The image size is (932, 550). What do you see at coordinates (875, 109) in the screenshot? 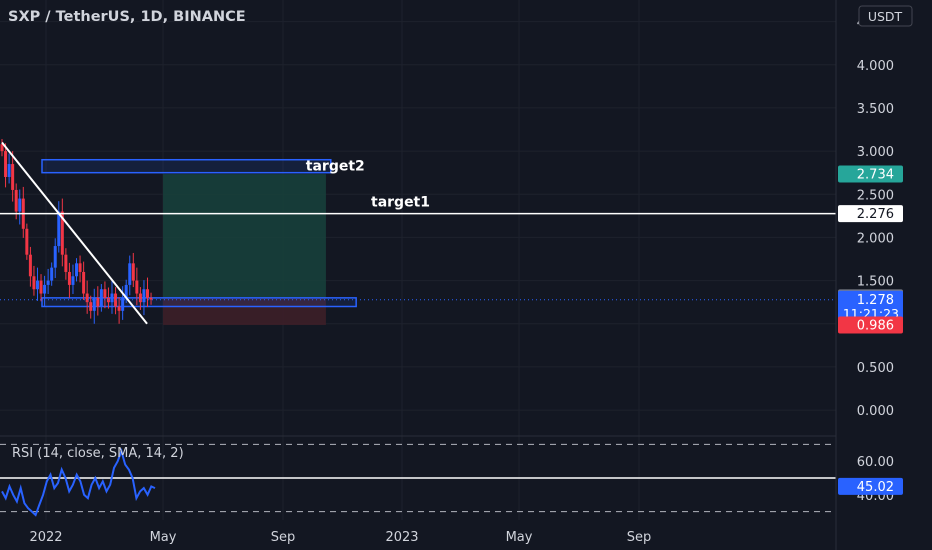
I see `y-tick-label: 3.500` at bounding box center [875, 109].